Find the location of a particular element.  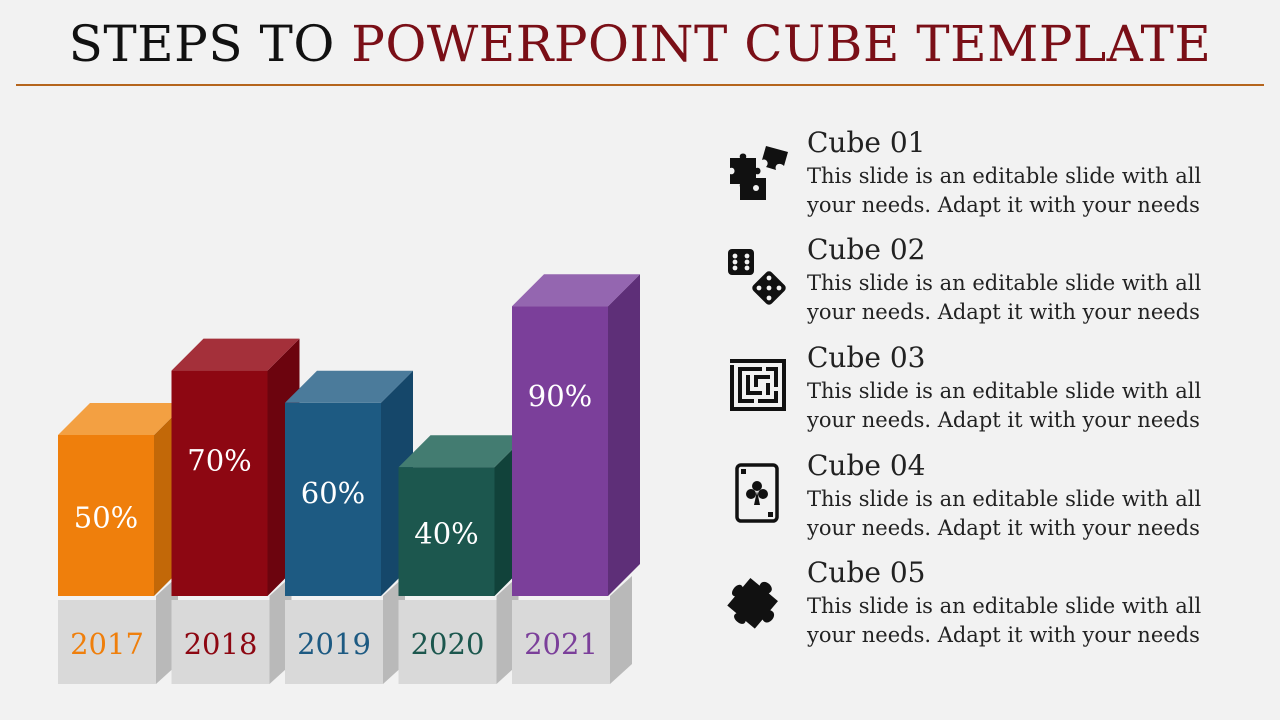

year-label: 2017 is located at coordinates (107, 644).